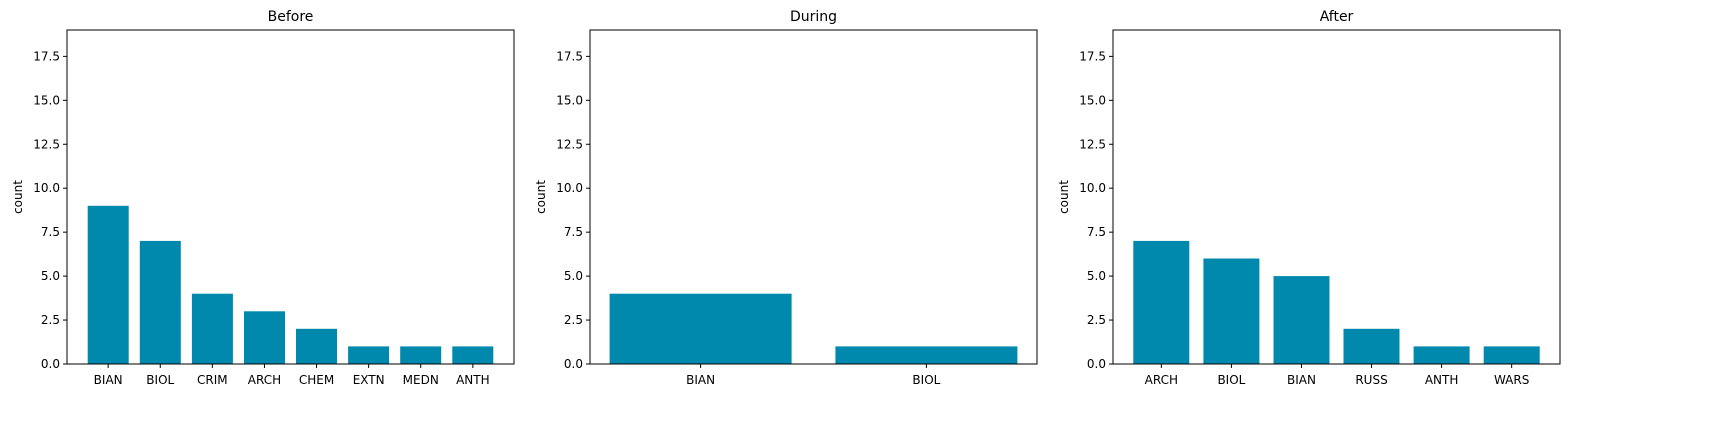 The image size is (1728, 435). I want to click on x-tick-label: RUSS, so click(1371, 380).